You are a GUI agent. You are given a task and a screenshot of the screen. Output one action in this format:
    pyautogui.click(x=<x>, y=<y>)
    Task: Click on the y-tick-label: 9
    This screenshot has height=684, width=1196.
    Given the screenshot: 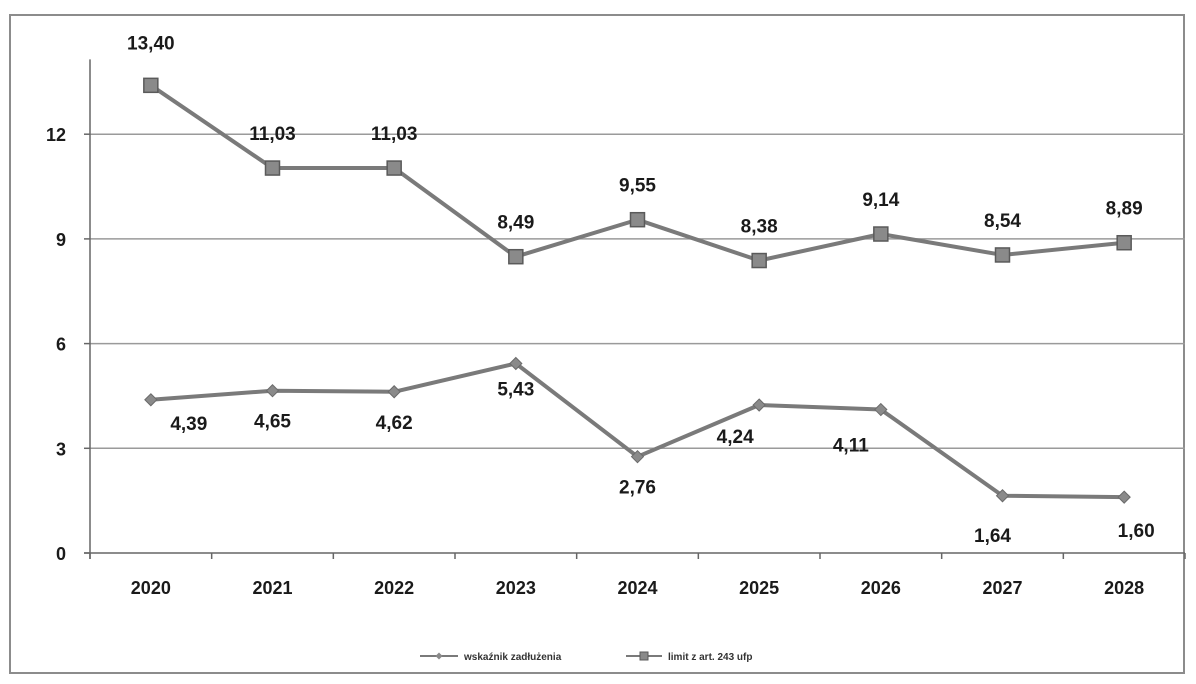 What is the action you would take?
    pyautogui.click(x=61, y=240)
    